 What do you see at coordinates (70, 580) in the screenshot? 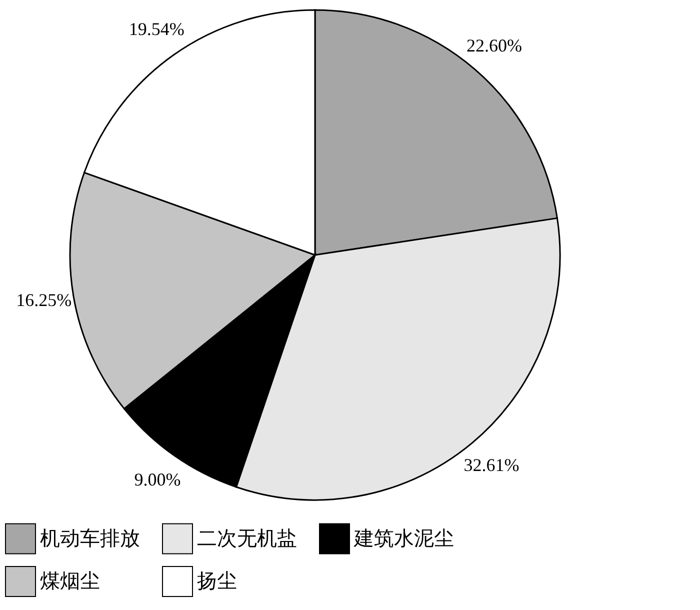
I see `legend-label: 煤烟尘` at bounding box center [70, 580].